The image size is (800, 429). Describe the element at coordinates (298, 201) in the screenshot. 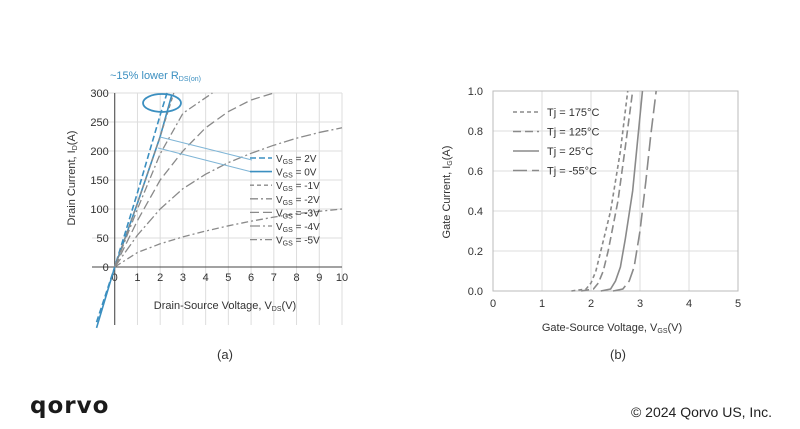

I see `legend-label: VGS = -2V` at that location.